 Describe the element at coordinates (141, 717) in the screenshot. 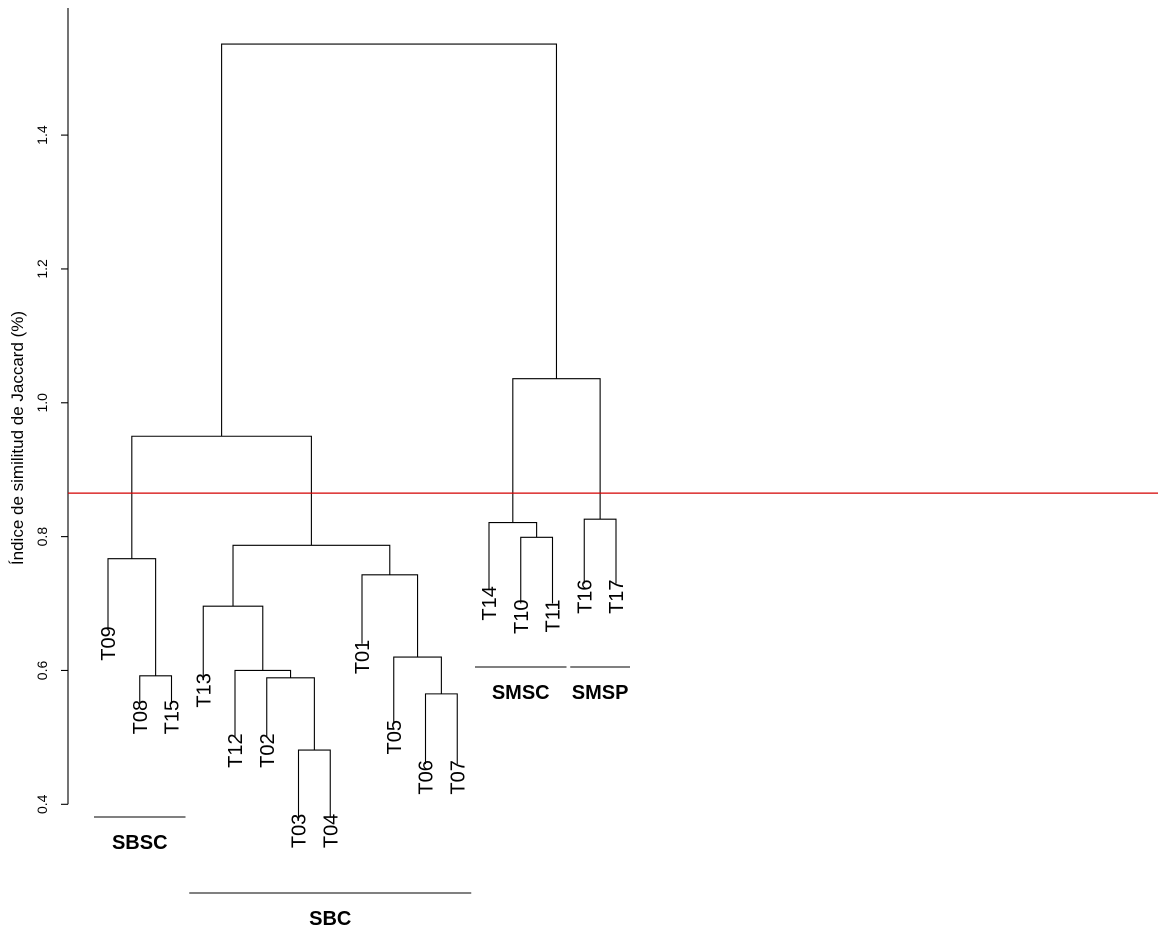

I see `leaf-label-t08: T08` at that location.